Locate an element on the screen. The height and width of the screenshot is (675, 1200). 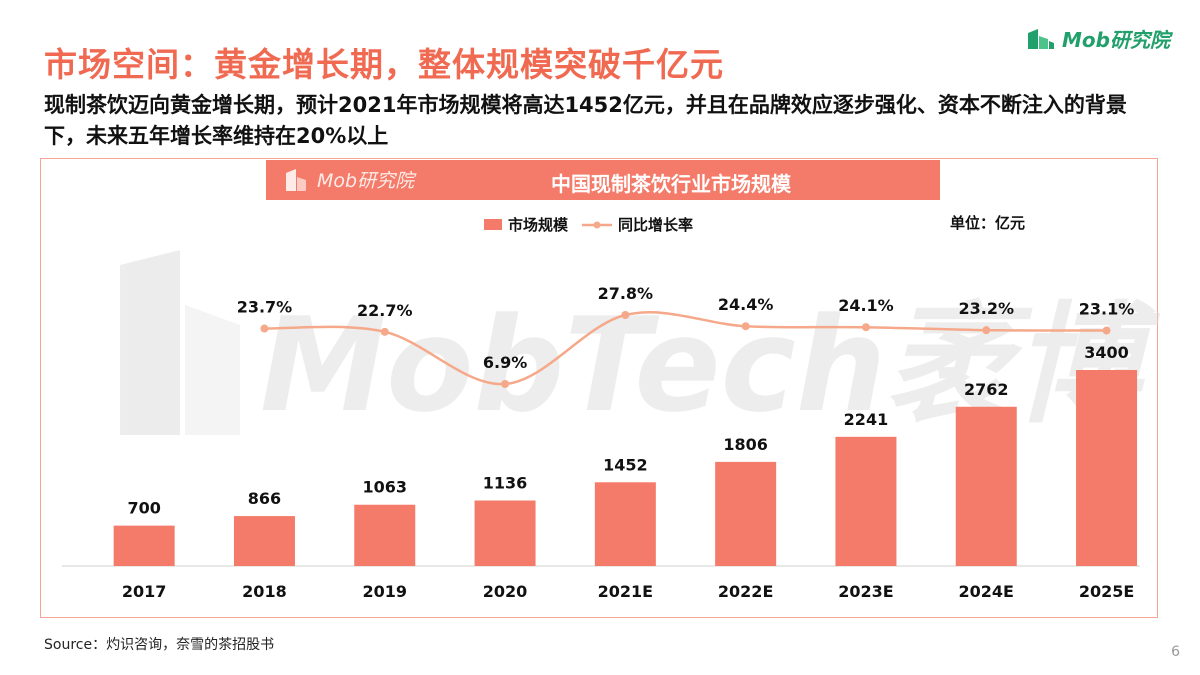
growth-point-2023E is located at coordinates (865, 327).